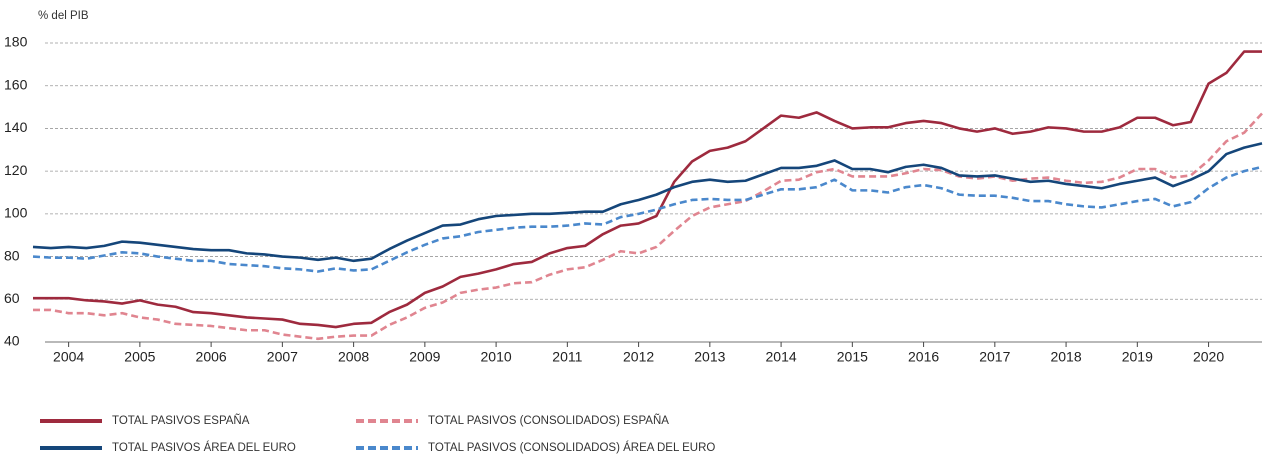 Image resolution: width=1266 pixels, height=456 pixels. Describe the element at coordinates (496, 357) in the screenshot. I see `x-tick-label: 2010` at that location.